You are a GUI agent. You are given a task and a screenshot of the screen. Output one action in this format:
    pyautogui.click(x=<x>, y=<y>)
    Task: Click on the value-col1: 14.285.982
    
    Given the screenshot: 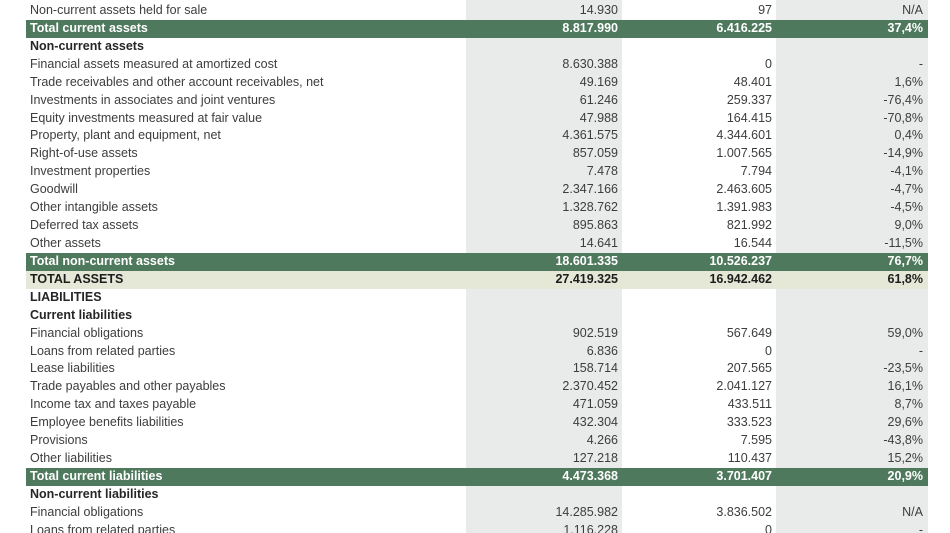 What is the action you would take?
    pyautogui.click(x=586, y=511)
    